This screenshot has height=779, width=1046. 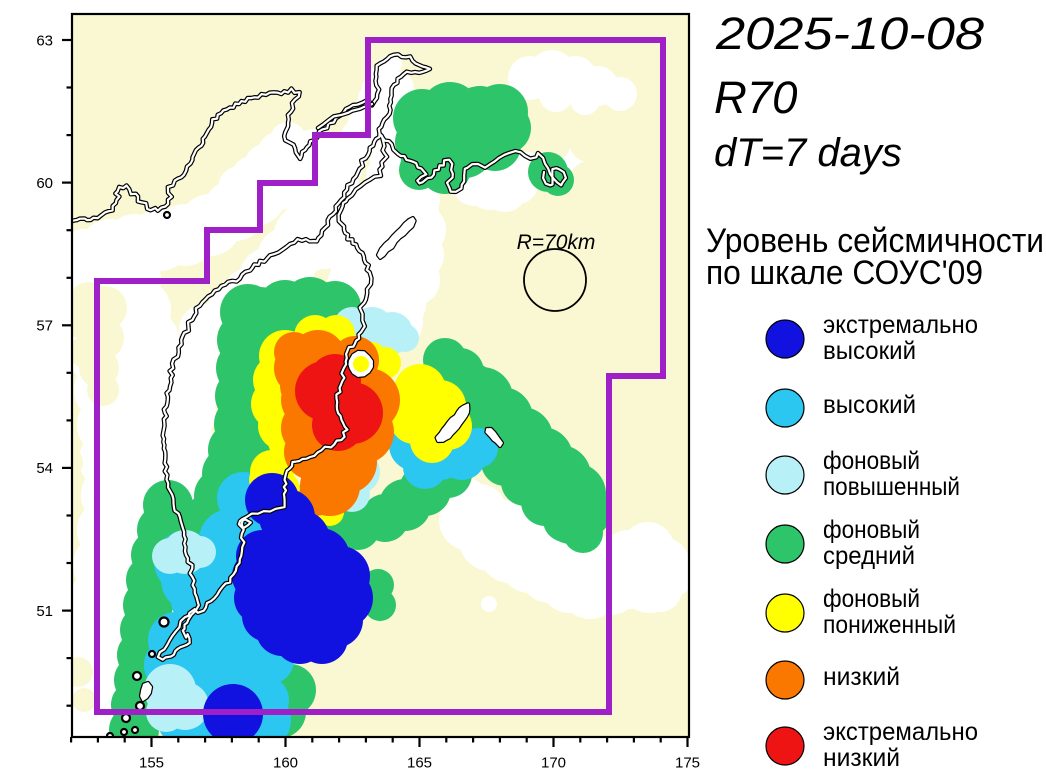 What do you see at coordinates (44, 40) in the screenshot?
I see `svg-text: 63` at bounding box center [44, 40].